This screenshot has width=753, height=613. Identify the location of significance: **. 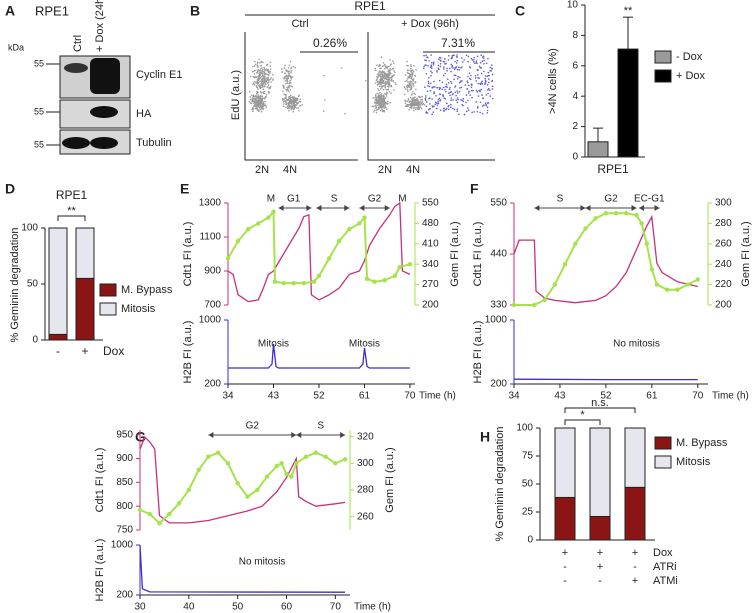
(71, 211).